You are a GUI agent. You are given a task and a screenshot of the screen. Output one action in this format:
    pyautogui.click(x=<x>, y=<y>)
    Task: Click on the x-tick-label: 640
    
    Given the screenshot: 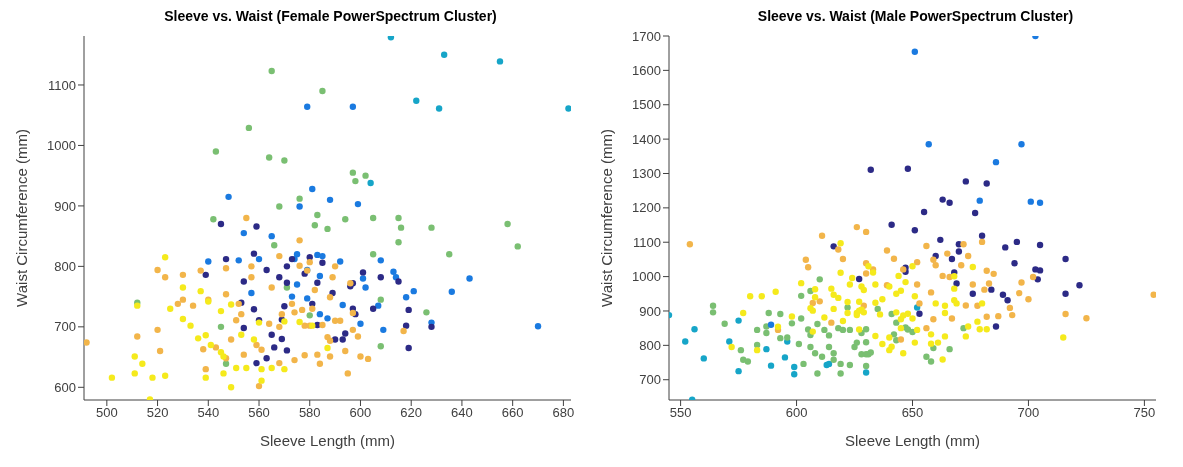 What is the action you would take?
    pyautogui.click(x=462, y=413)
    